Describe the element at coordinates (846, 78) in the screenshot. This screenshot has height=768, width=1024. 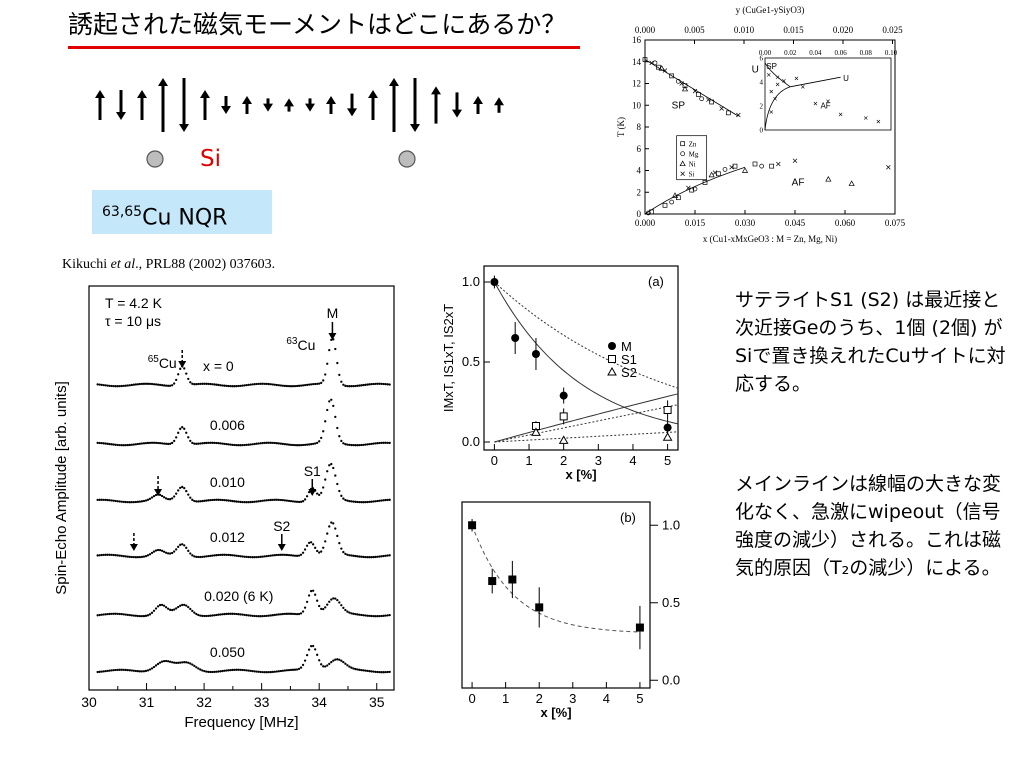
I see `inset-region-label: U` at that location.